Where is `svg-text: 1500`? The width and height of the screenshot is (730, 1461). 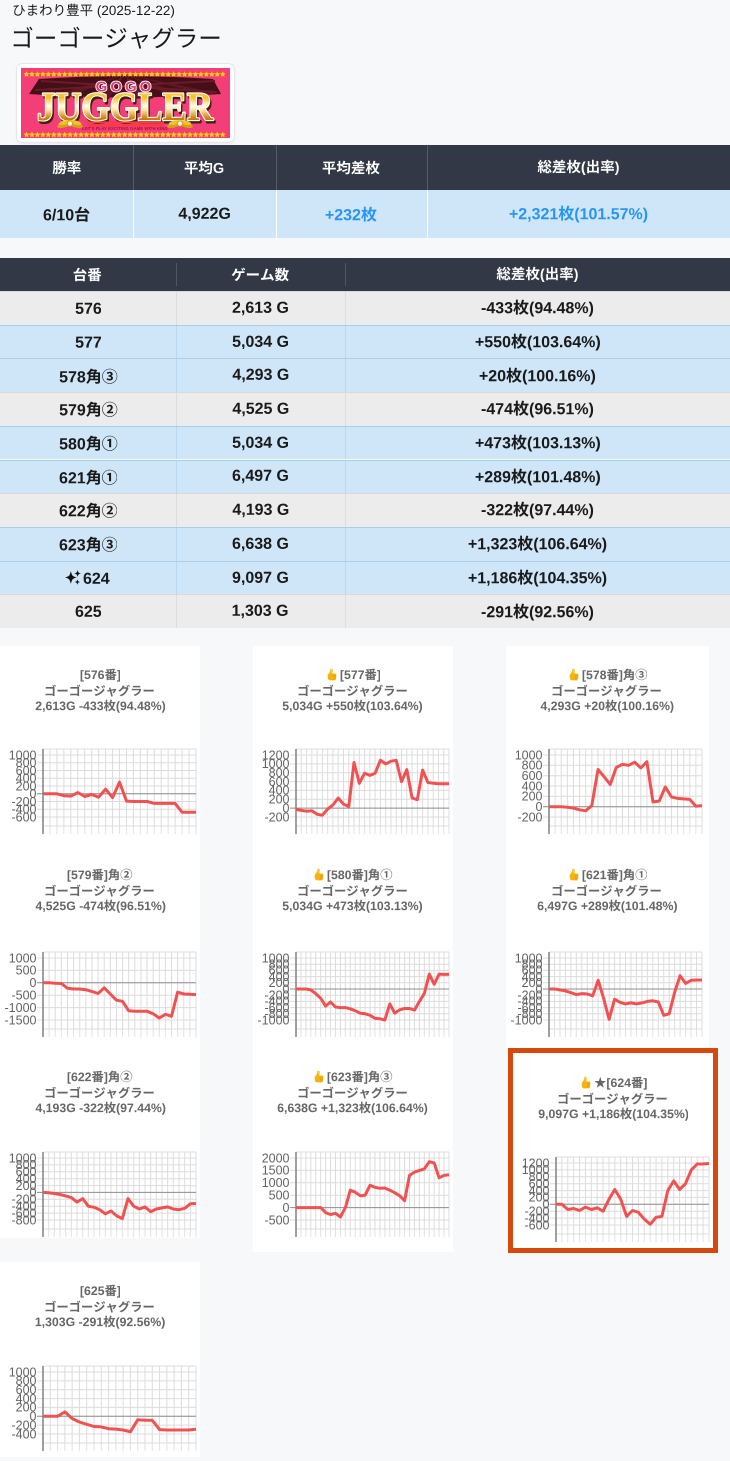
svg-text: 1500 is located at coordinates (275, 1170).